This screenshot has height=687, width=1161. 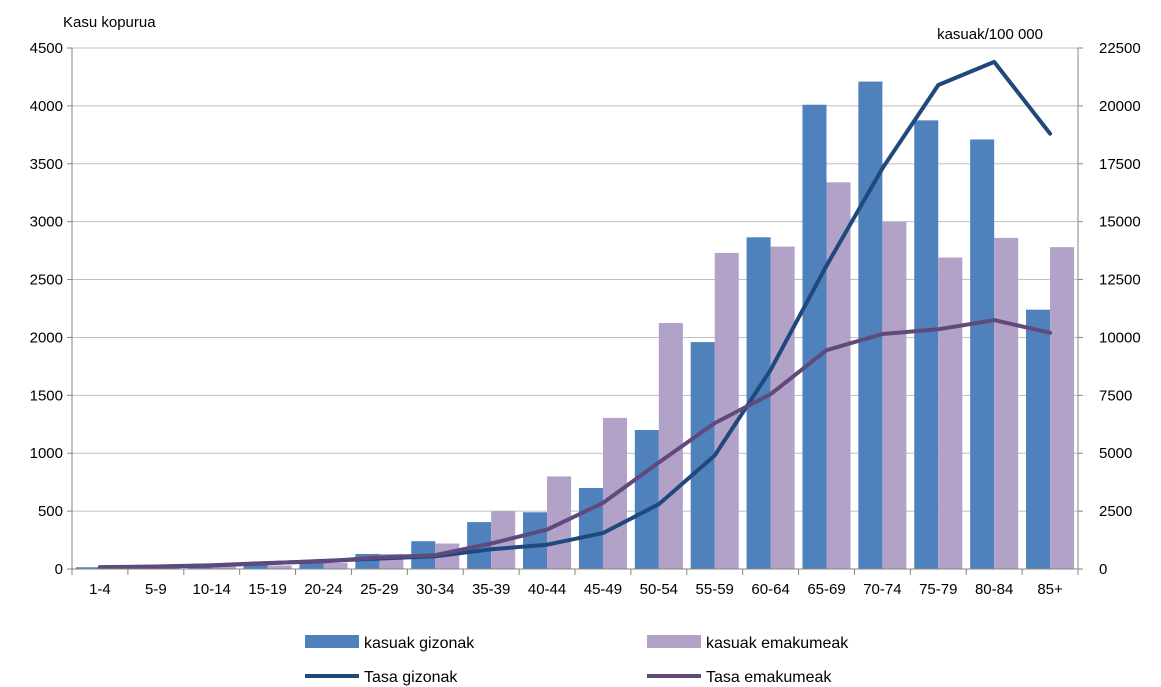 I want to click on legend-label-kasuak-emakumeak: kasuak emakumeak, so click(x=777, y=643).